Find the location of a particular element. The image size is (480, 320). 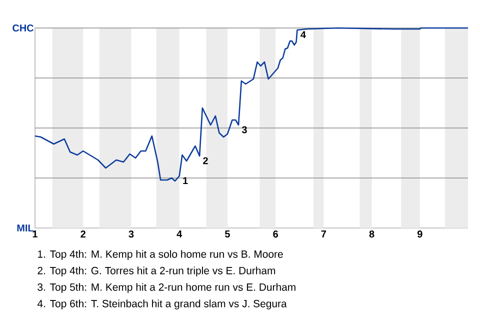

x-tick-label: 9 is located at coordinates (419, 234).